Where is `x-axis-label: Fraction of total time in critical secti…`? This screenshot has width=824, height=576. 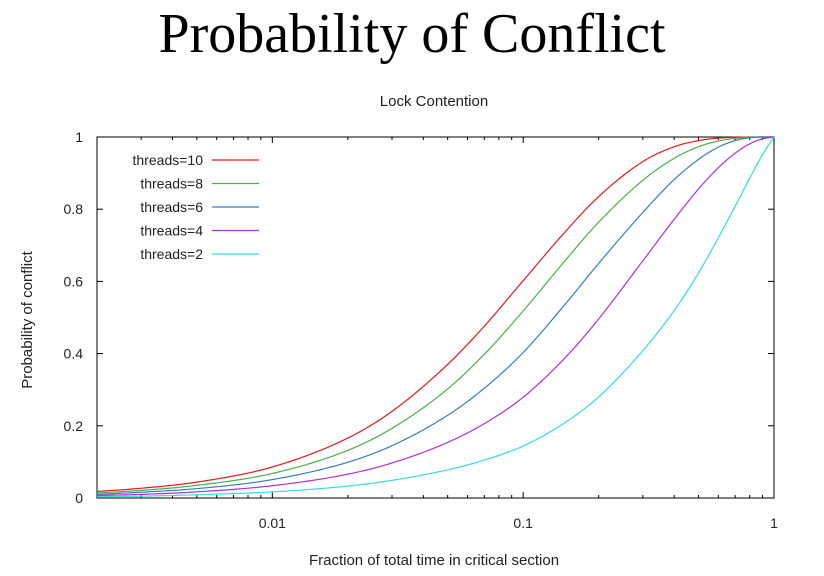 x-axis-label: Fraction of total time in critical secti… is located at coordinates (434, 560).